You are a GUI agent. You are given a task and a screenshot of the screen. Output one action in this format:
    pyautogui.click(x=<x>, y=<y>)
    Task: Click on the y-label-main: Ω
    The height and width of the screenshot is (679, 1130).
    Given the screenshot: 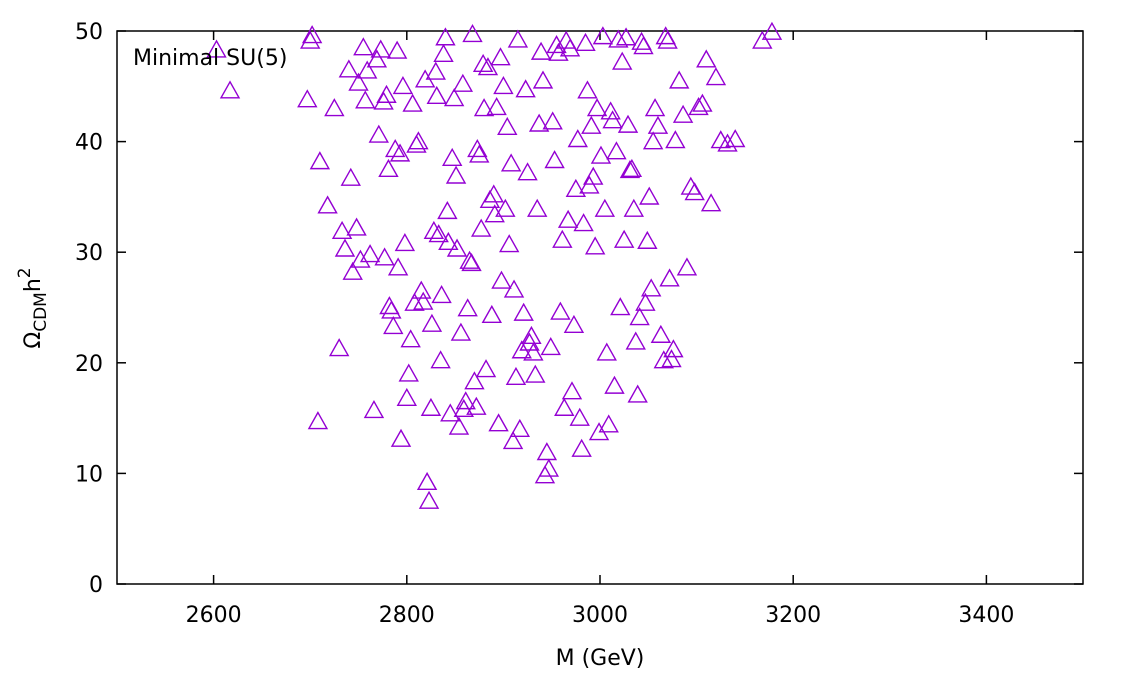 What is the action you would take?
    pyautogui.click(x=33, y=340)
    